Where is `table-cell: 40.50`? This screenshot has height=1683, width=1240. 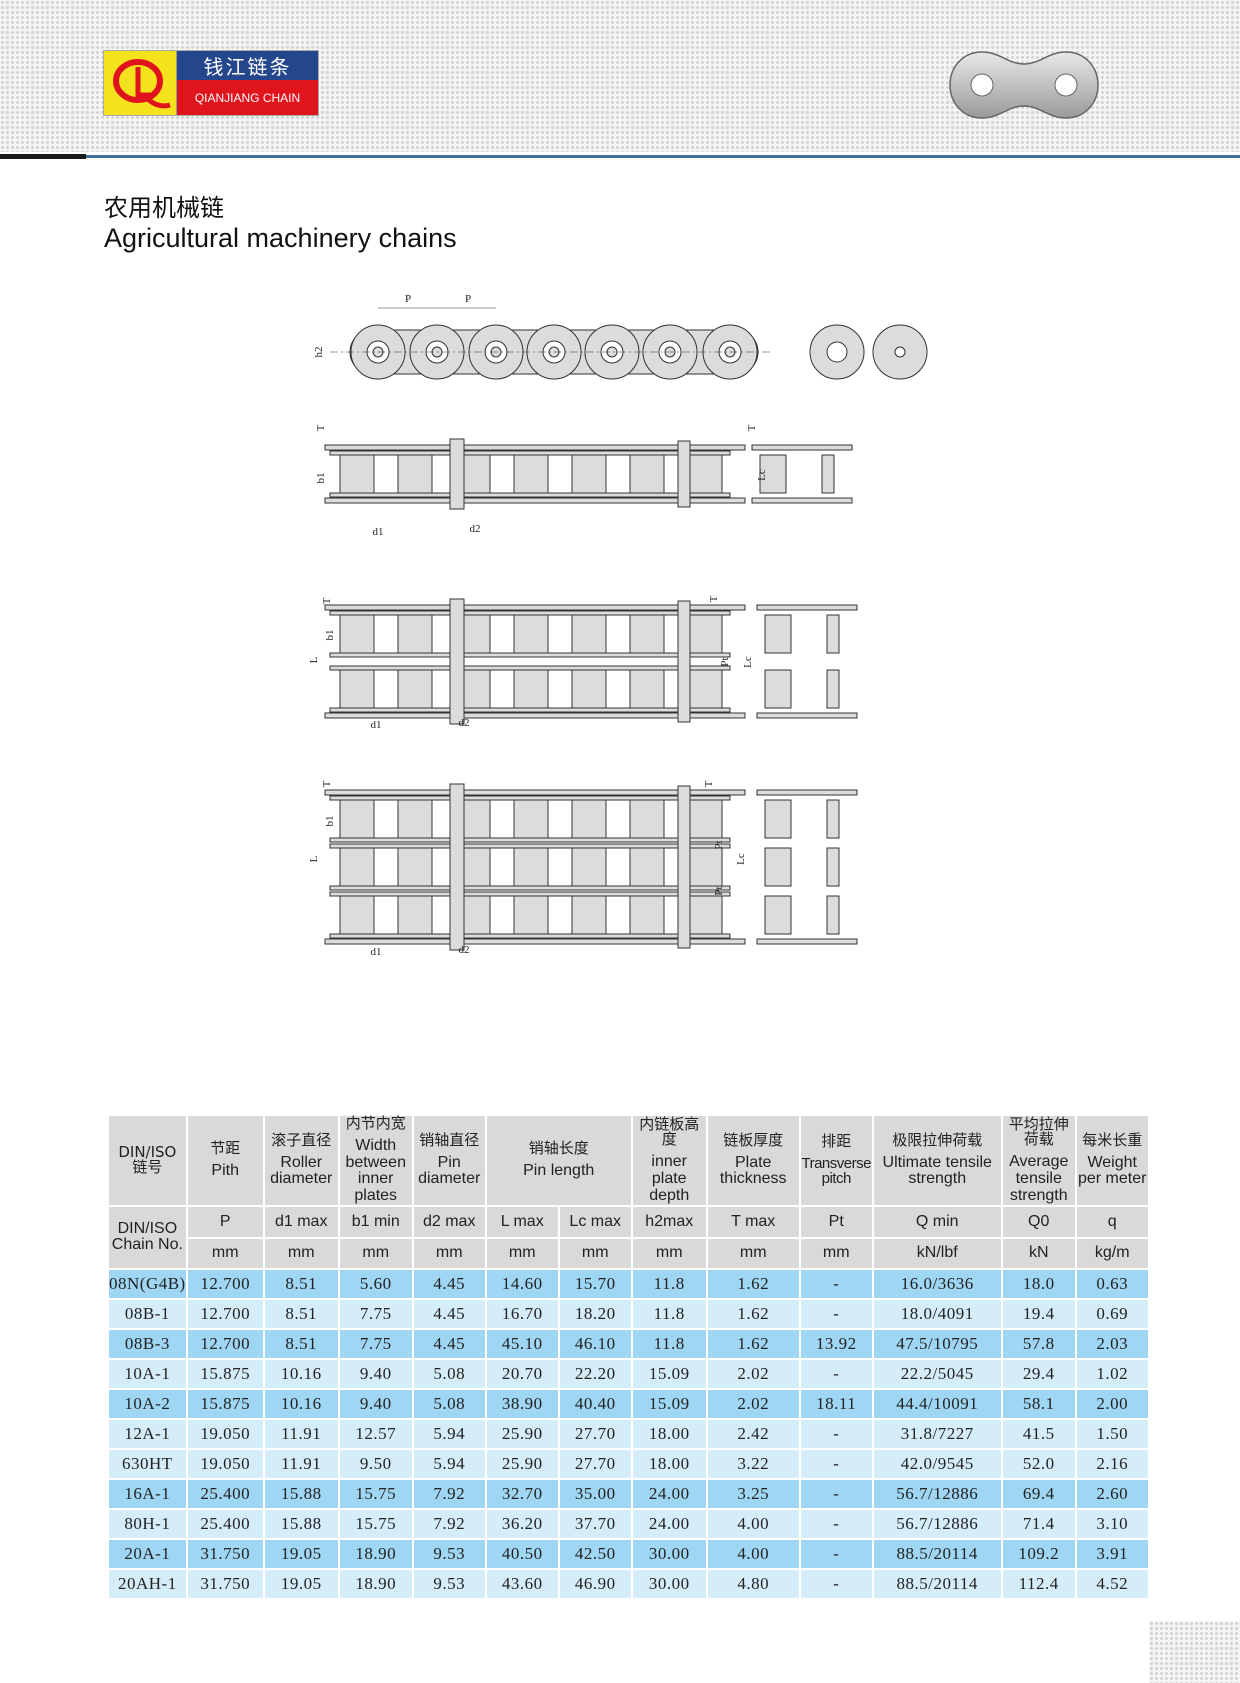
table-cell: 40.50 is located at coordinates (522, 1553).